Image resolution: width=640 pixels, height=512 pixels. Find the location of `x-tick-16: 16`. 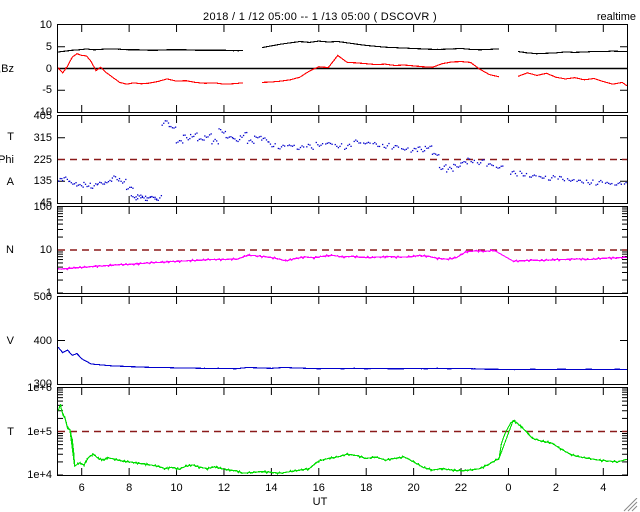

x-tick-16: 16 is located at coordinates (318, 488).